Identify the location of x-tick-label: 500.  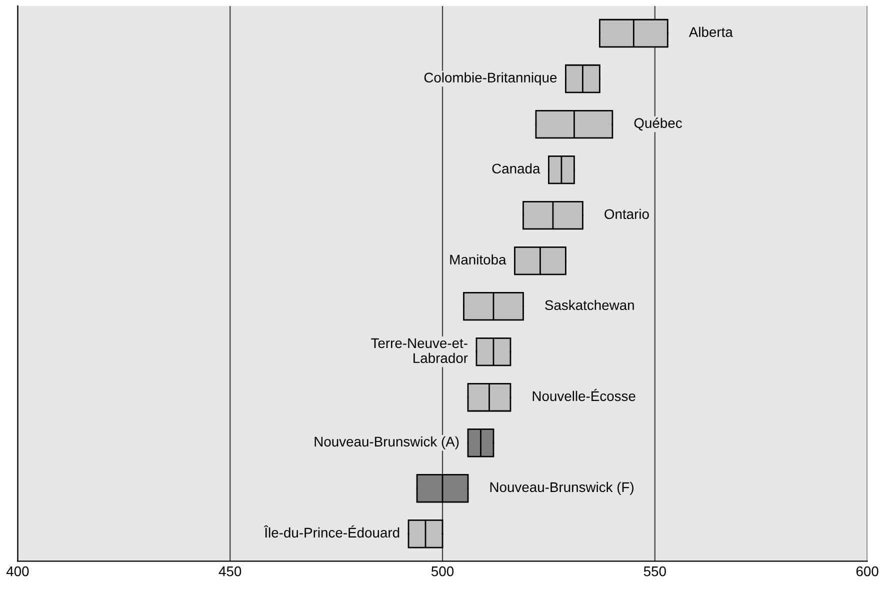
(442, 571).